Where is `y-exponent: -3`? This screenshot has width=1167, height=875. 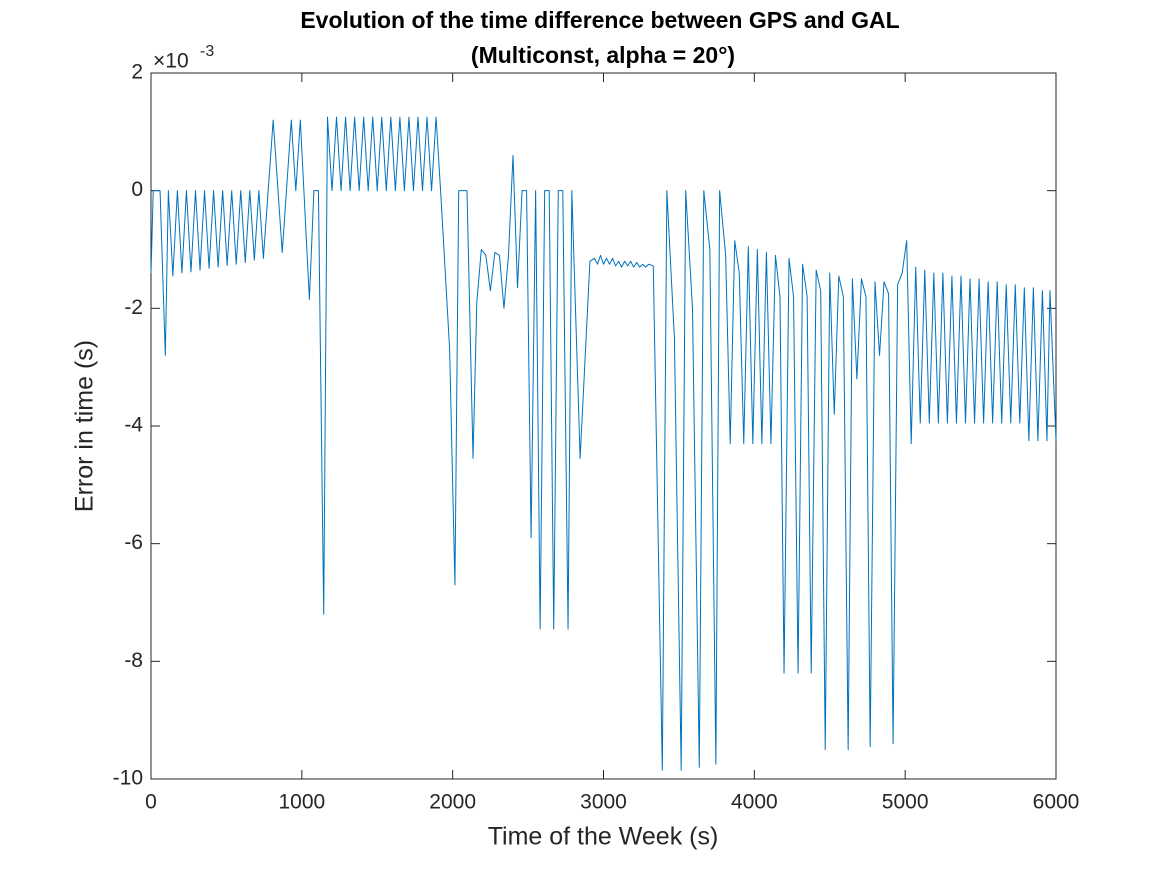 y-exponent: -3 is located at coordinates (207, 51).